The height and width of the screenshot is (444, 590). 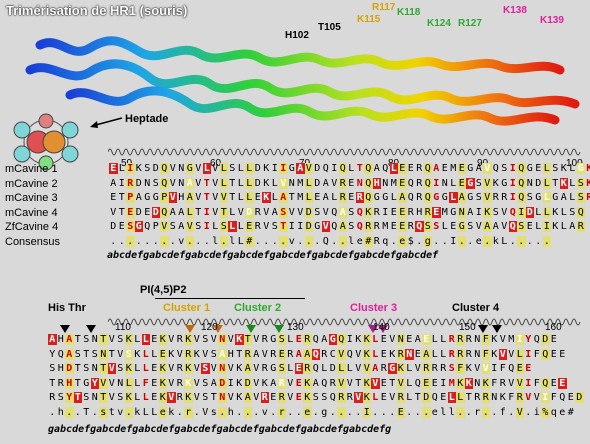 I want to click on position-number: 100, so click(x=574, y=163).